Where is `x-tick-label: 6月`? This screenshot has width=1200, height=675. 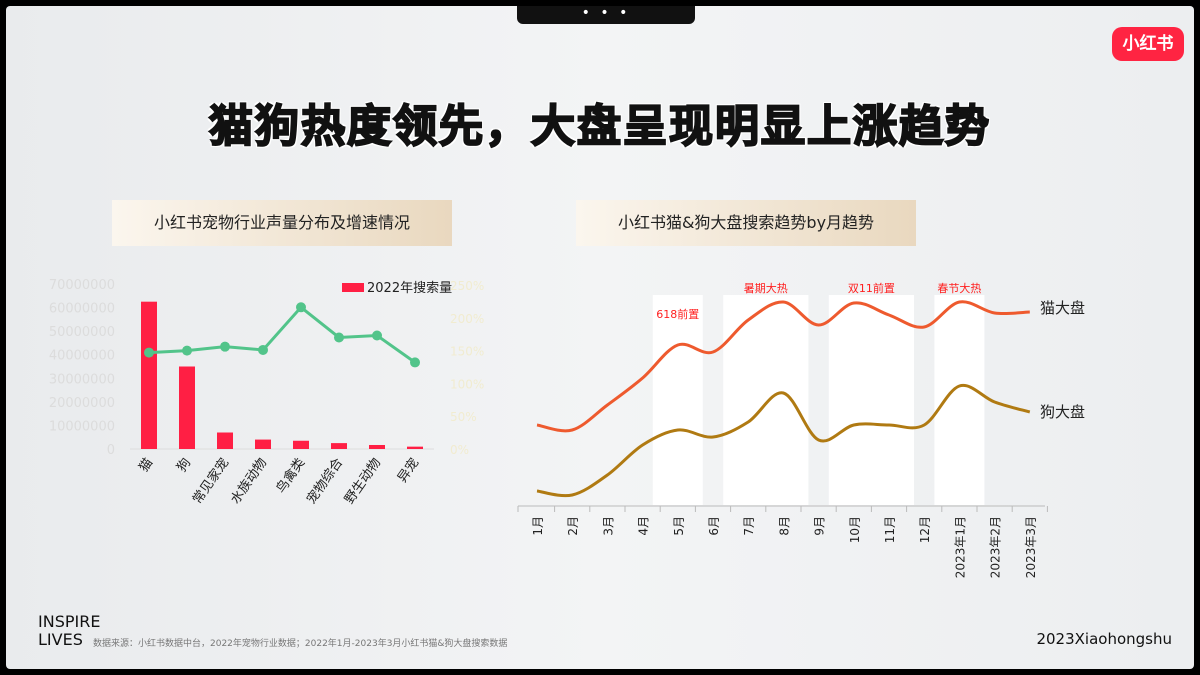
x-tick-label: 6月 is located at coordinates (714, 526).